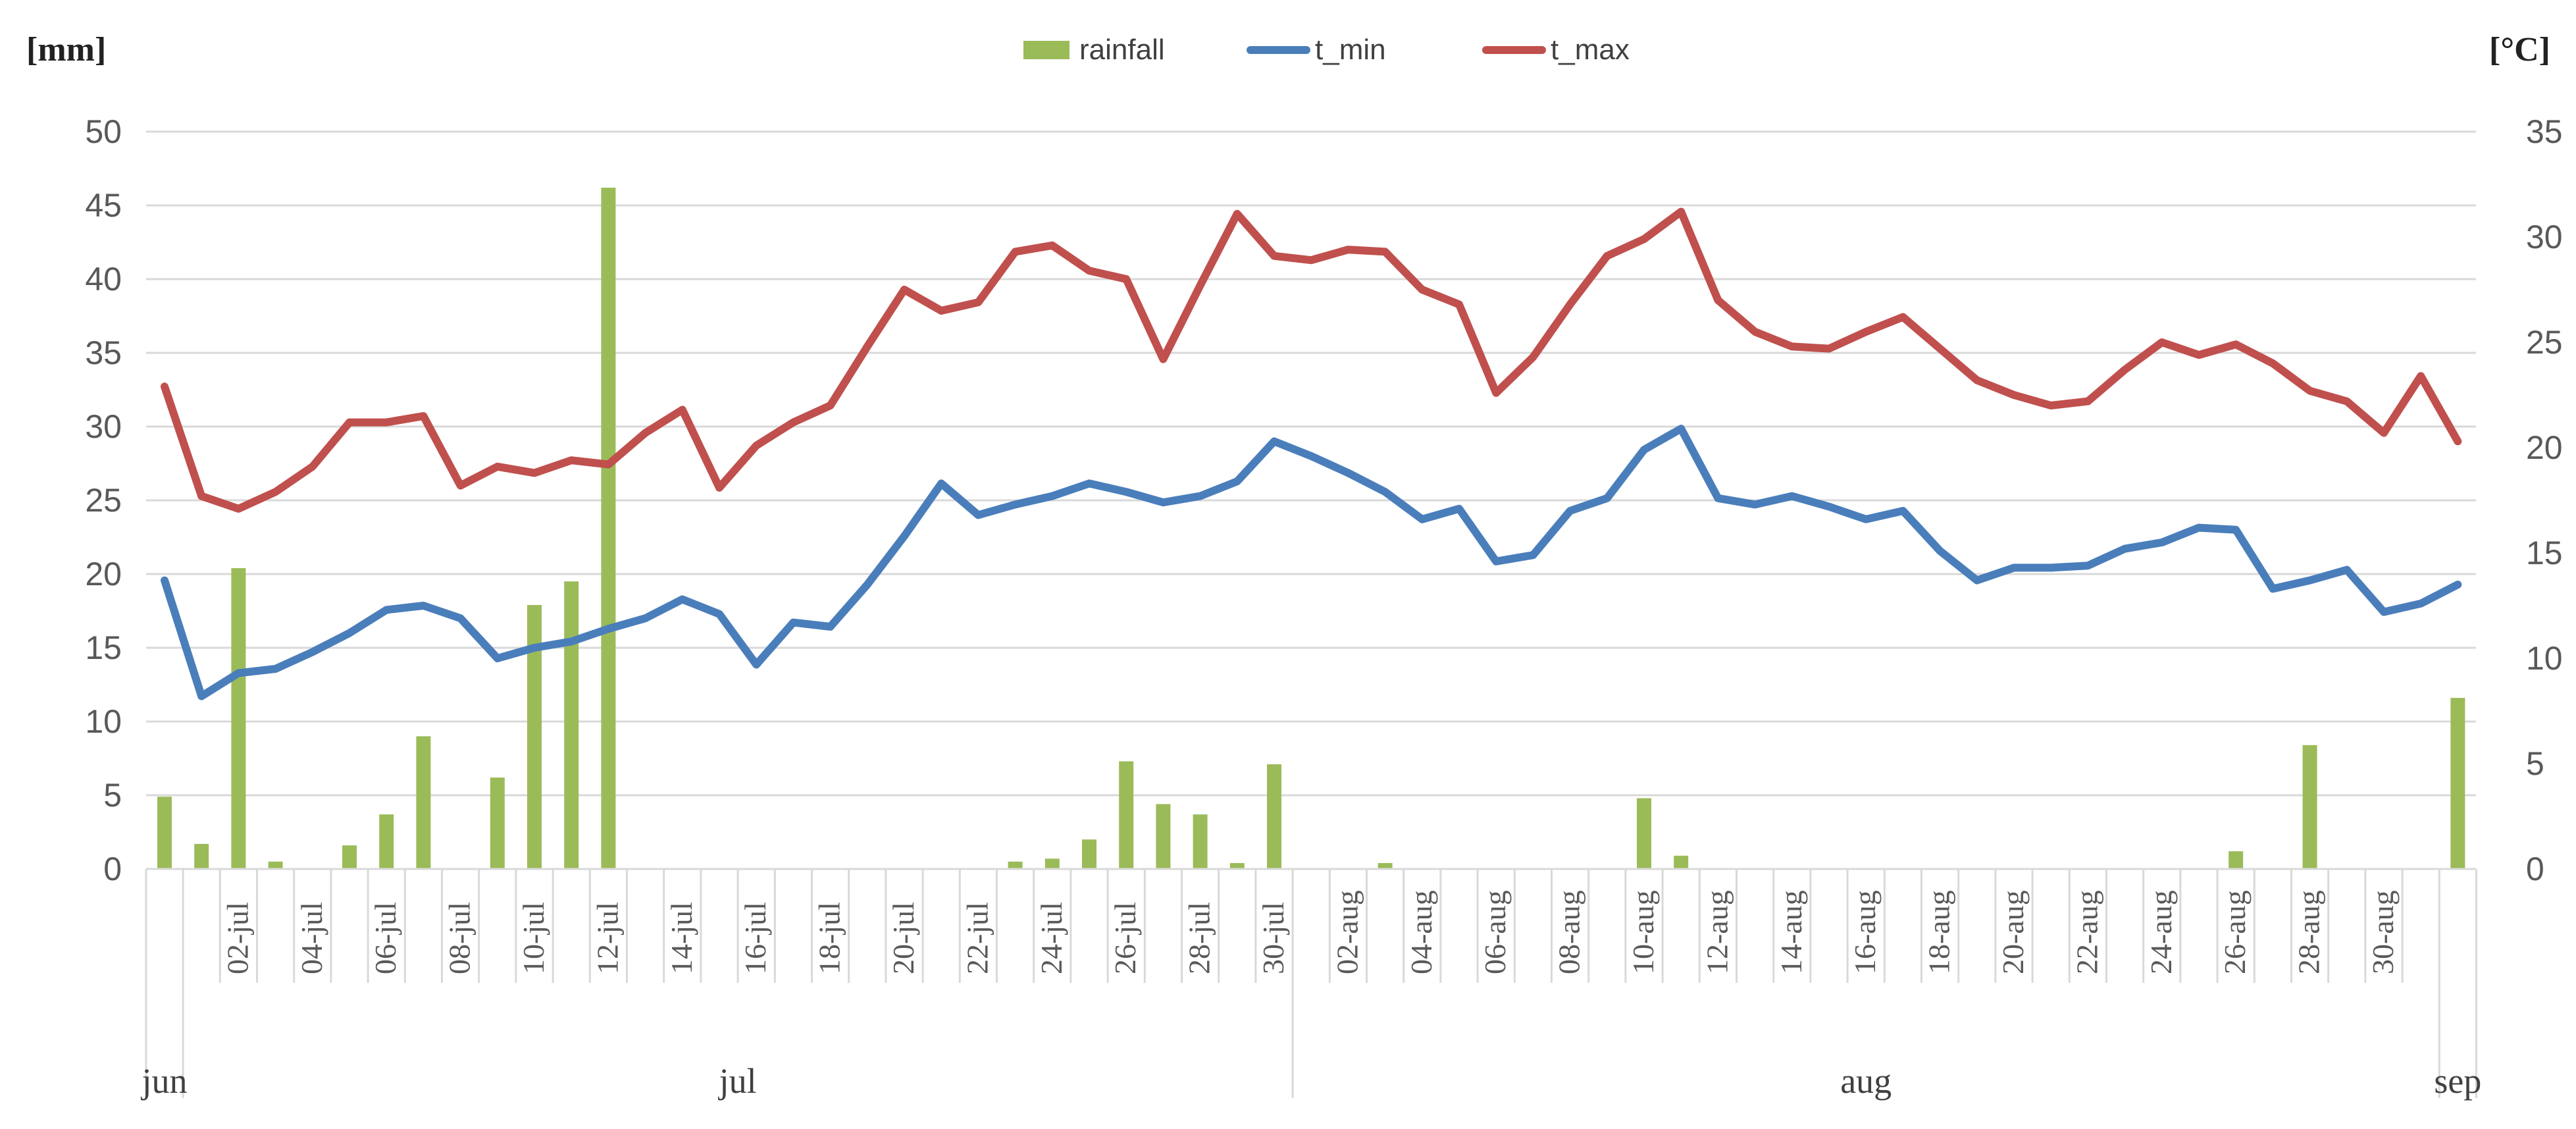 This screenshot has height=1129, width=2576. What do you see at coordinates (1791, 932) in the screenshot?
I see `date-tick-label: 14-aug` at bounding box center [1791, 932].